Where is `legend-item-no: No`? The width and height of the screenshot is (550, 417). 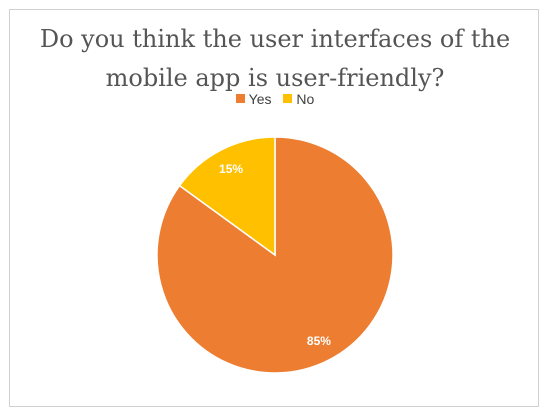
legend-item-no: No is located at coordinates (298, 99).